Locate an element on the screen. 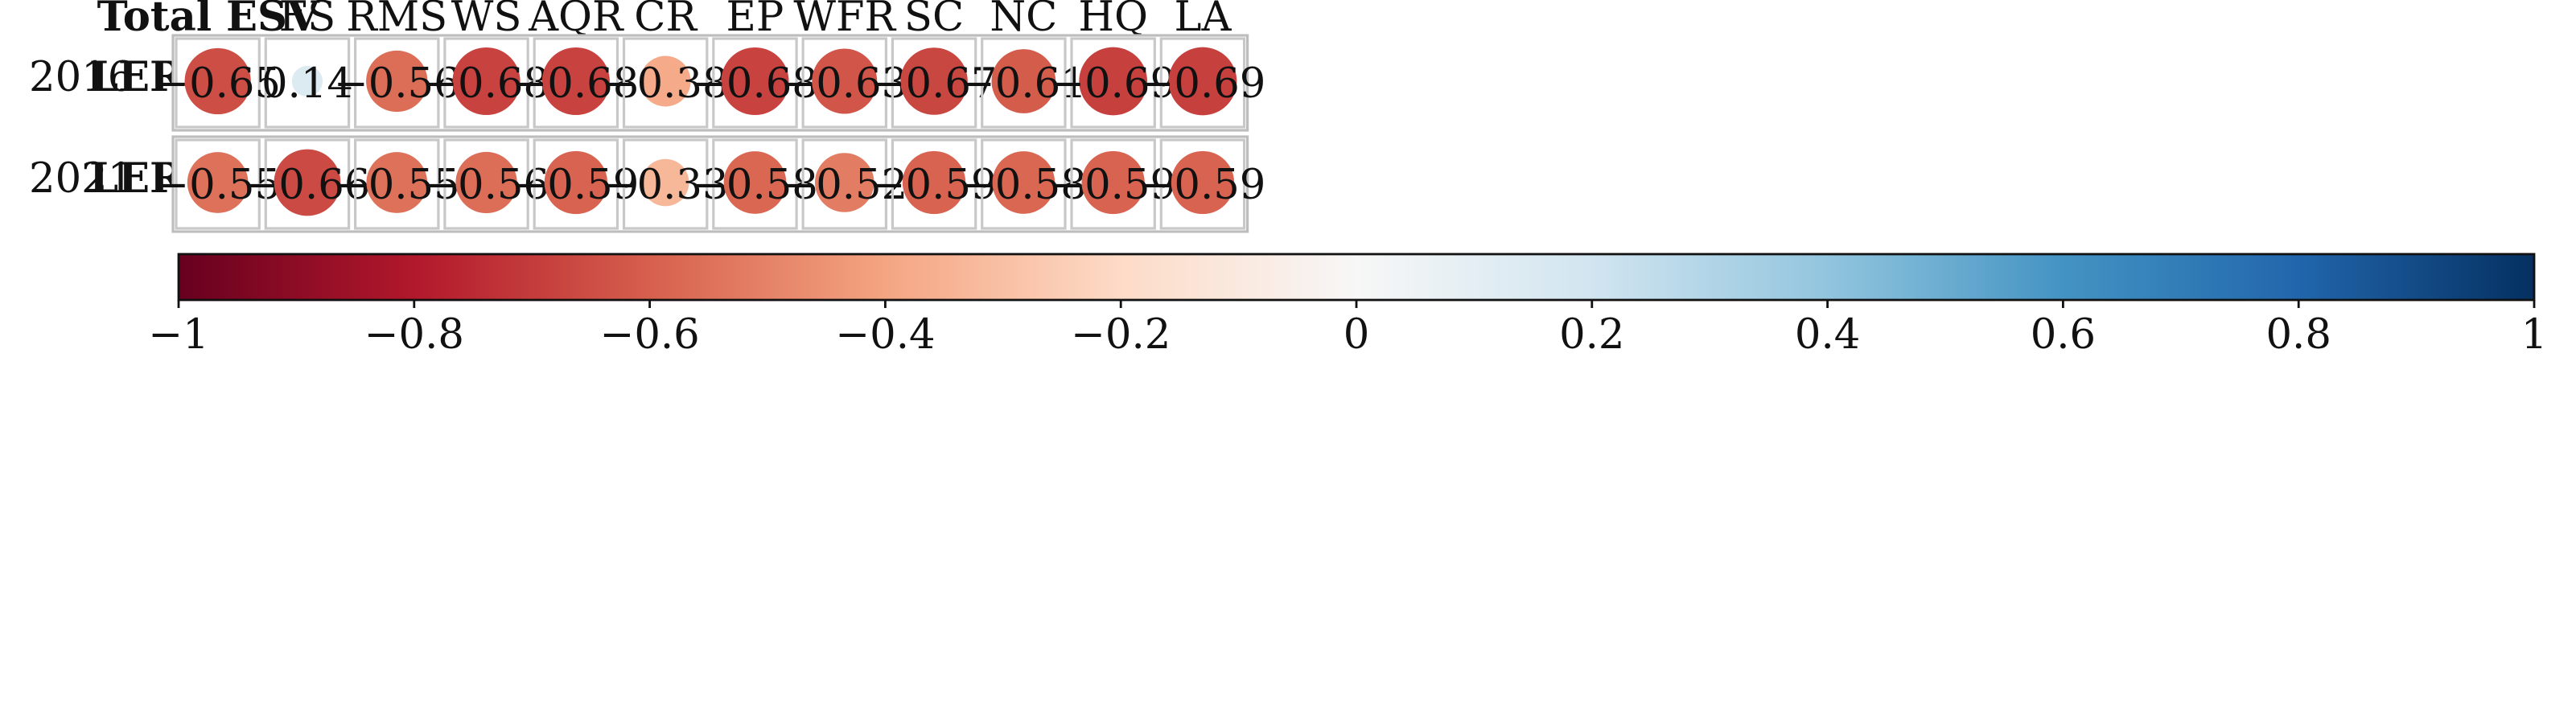 The width and height of the screenshot is (2576, 727). correlation-value-label: −0.66 is located at coordinates (308, 185).